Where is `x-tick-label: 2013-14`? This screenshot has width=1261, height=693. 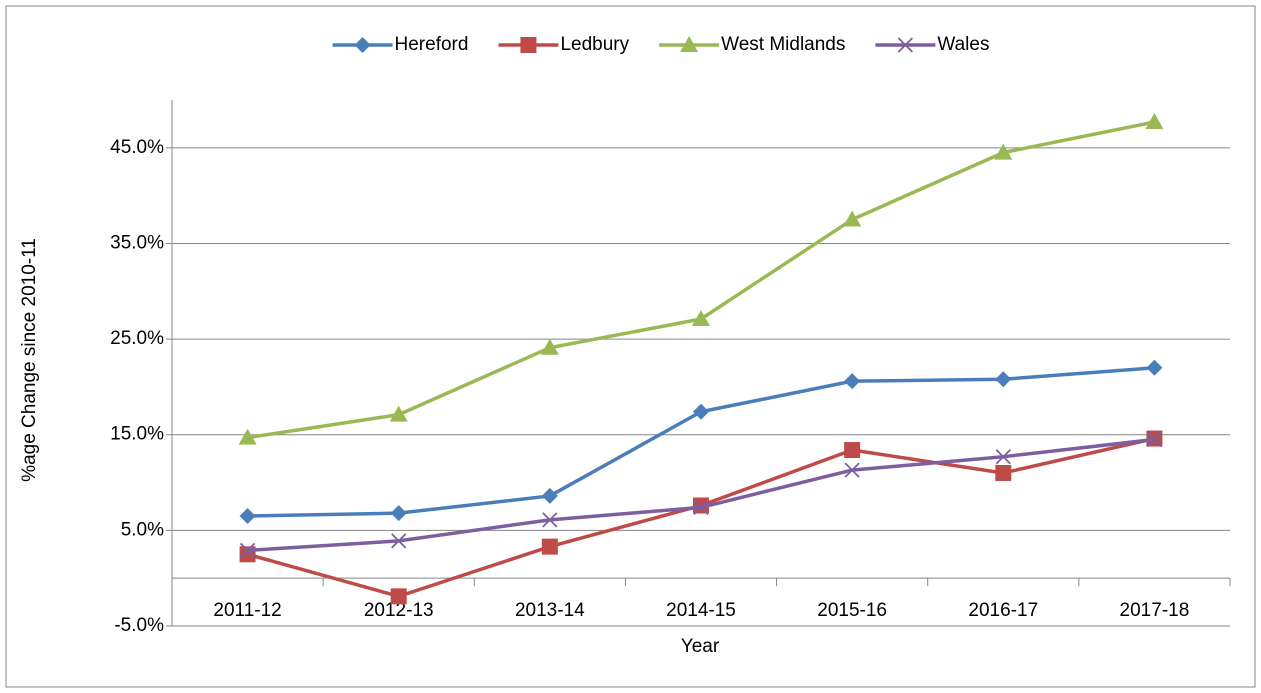 x-tick-label: 2013-14 is located at coordinates (550, 610).